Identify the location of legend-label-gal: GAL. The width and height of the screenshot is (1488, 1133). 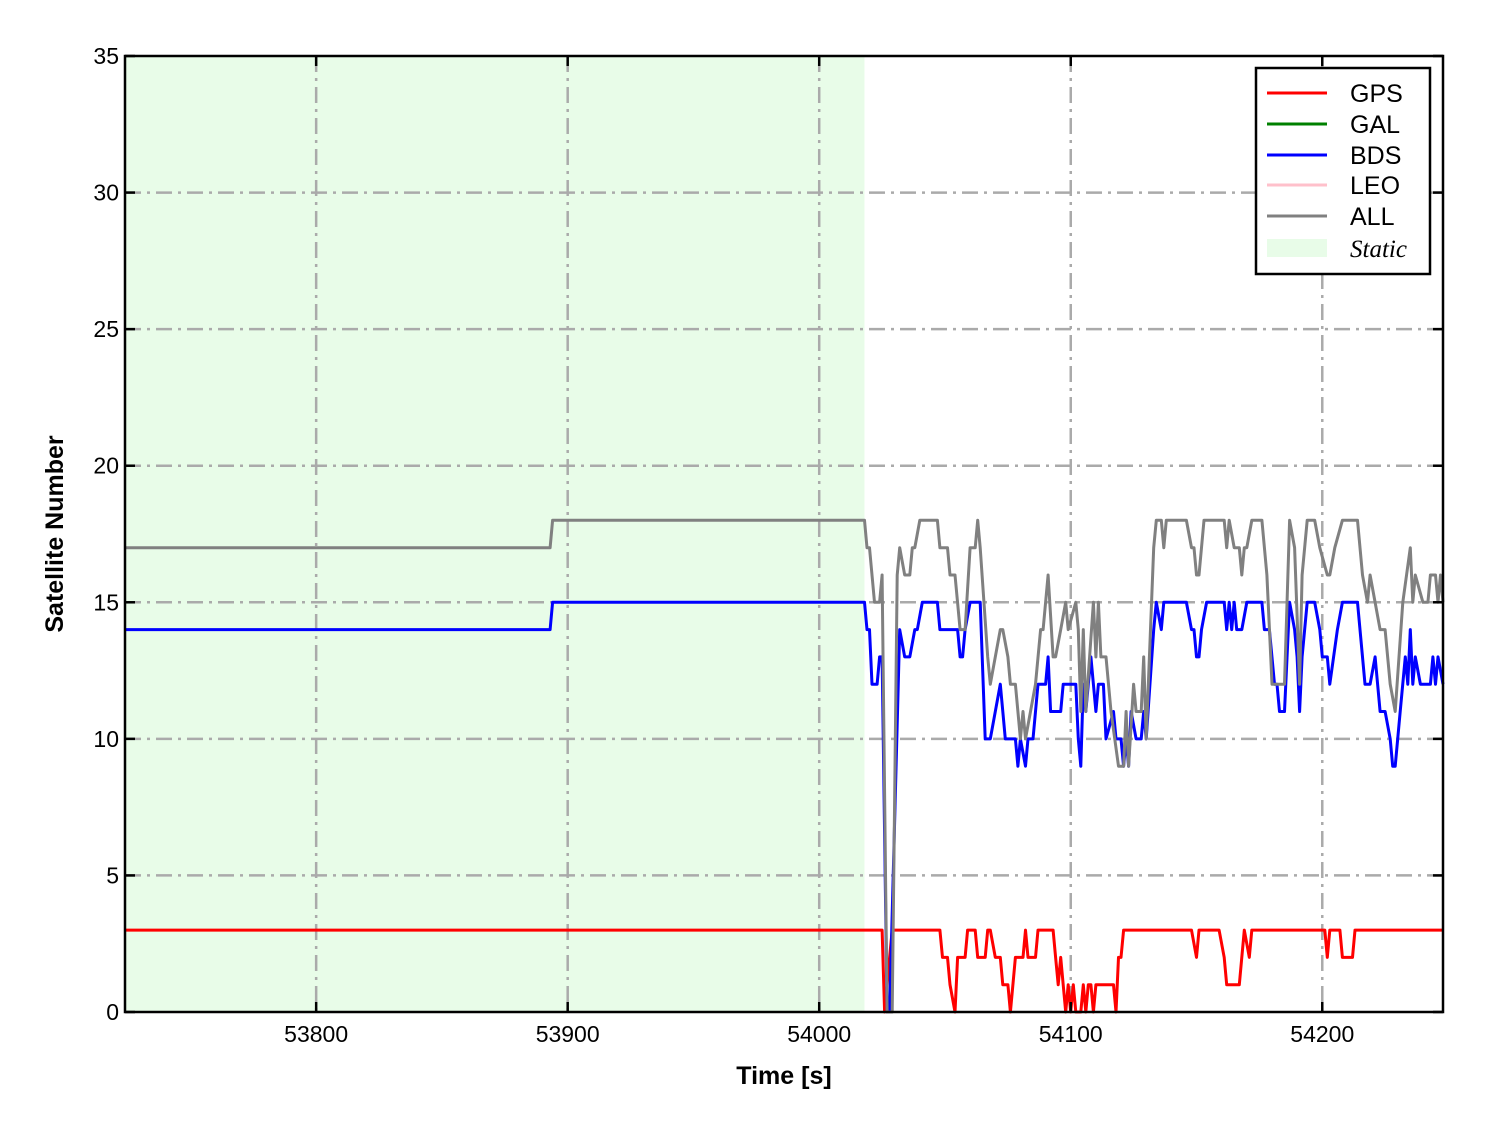
(1375, 125).